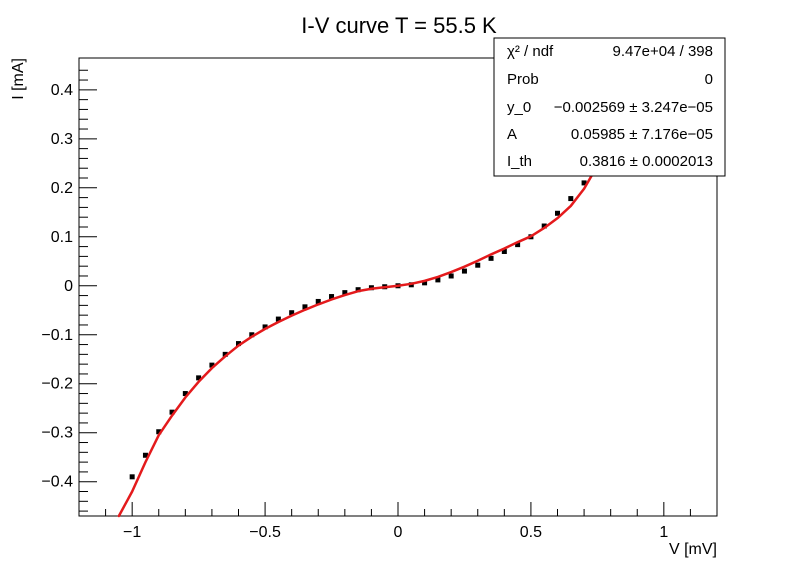 The width and height of the screenshot is (798, 574). Describe the element at coordinates (531, 532) in the screenshot. I see `x-tick-label: 0.5` at that location.